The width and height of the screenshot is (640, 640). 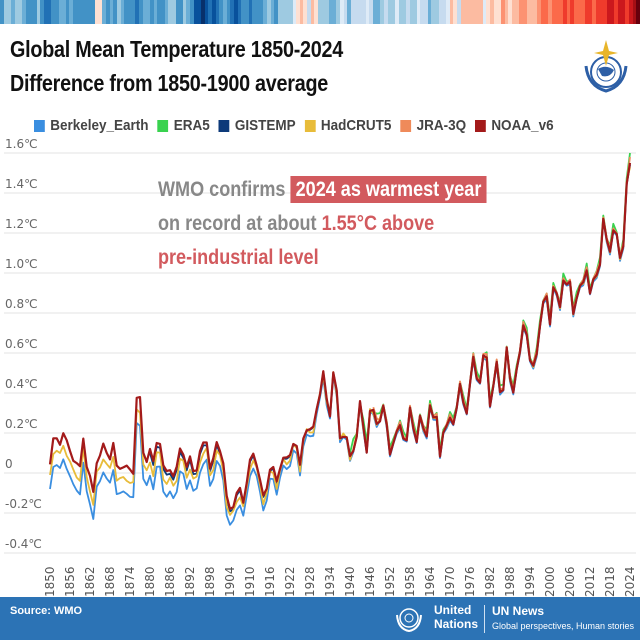 What do you see at coordinates (224, 125) in the screenshot?
I see `legend-swatch` at bounding box center [224, 125].